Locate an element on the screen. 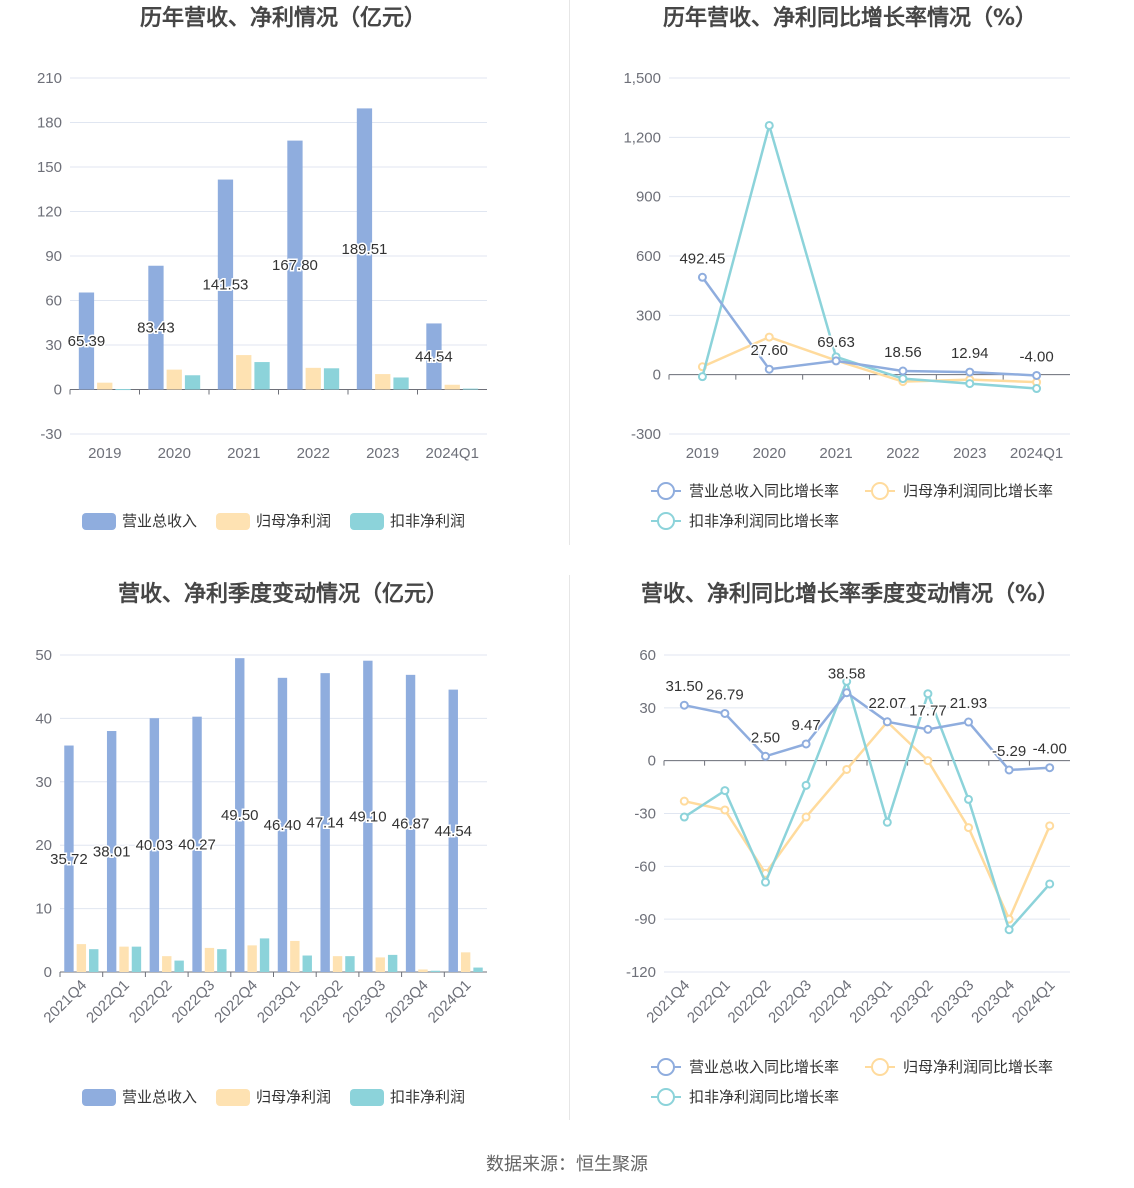  annual-values-legend-label: 扣非净利润 is located at coordinates (427, 521).